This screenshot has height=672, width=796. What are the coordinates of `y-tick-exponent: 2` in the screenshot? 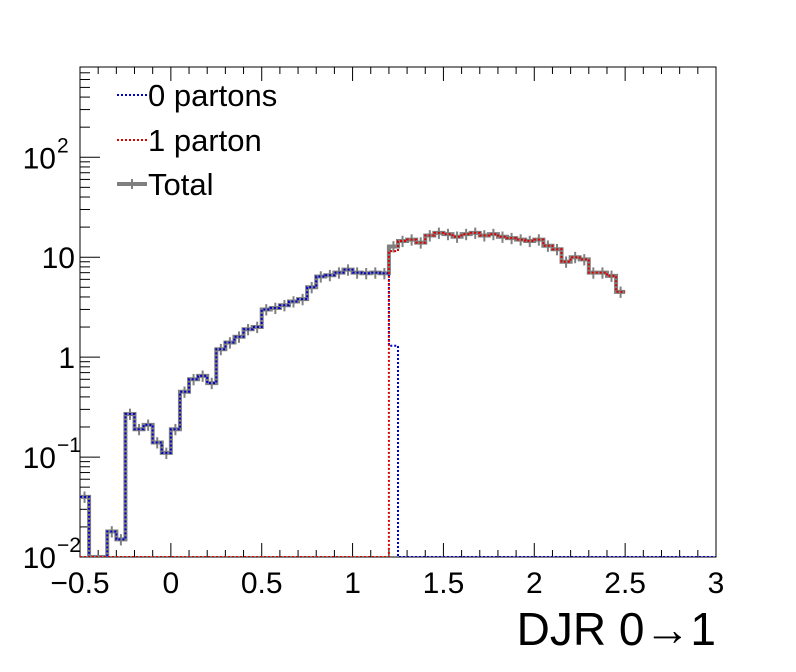 It's located at (63, 145).